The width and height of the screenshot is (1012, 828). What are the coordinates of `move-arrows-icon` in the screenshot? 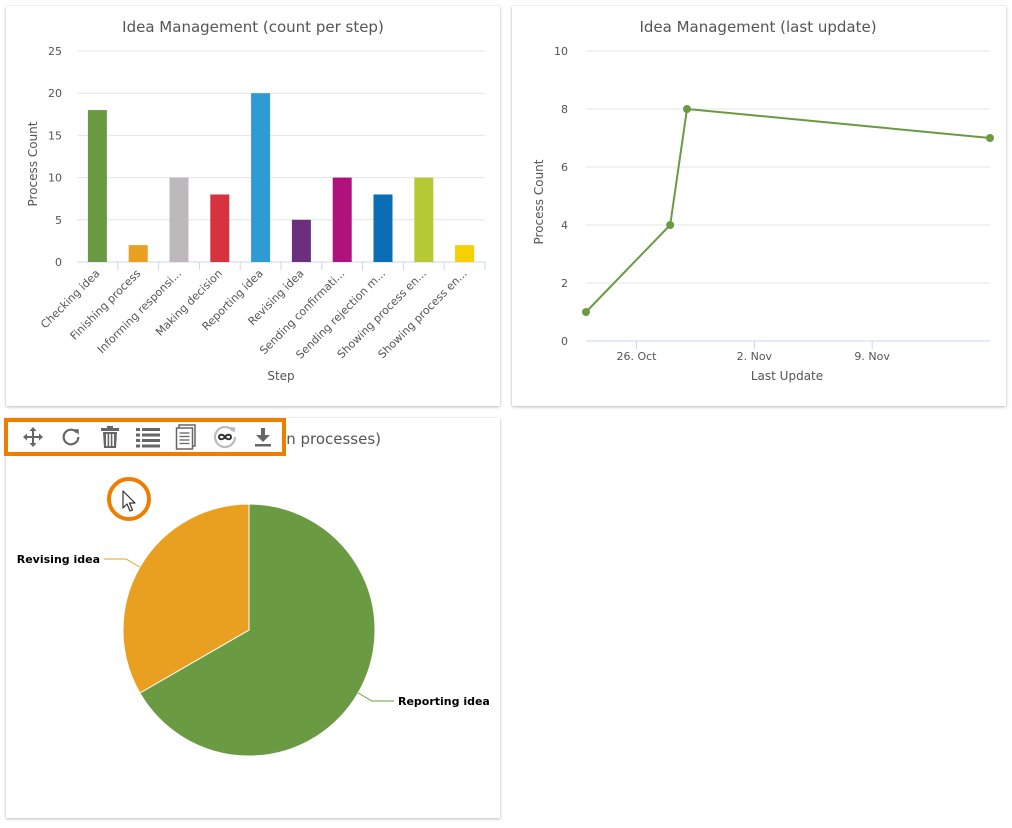 It's located at (33, 437).